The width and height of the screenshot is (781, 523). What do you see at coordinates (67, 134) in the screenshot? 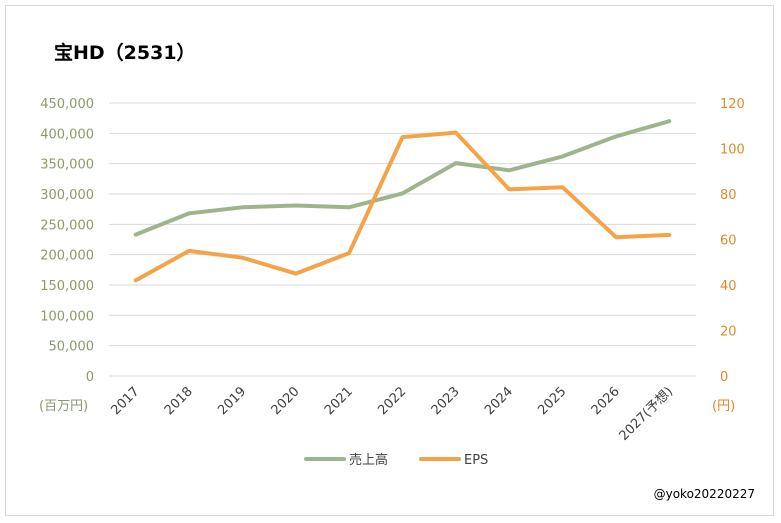
I see `left-tick-label: 400,000` at bounding box center [67, 134].